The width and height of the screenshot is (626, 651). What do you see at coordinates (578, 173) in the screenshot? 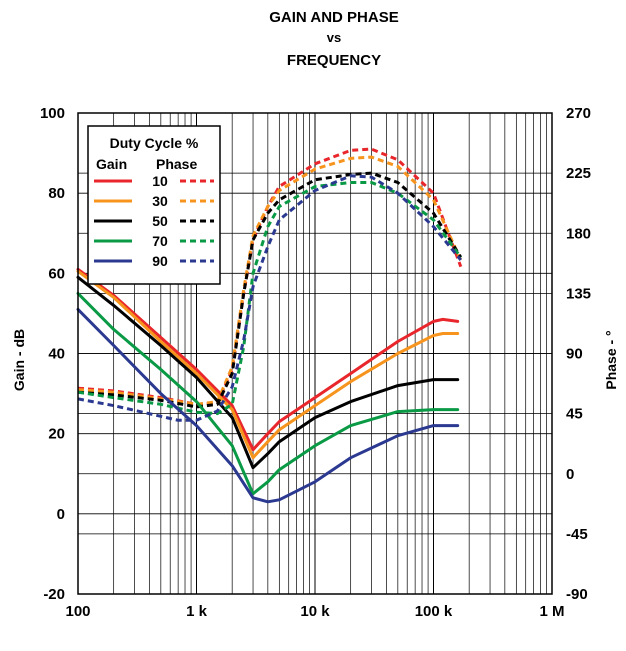
I see `y-tick-label-right: 225` at bounding box center [578, 173].